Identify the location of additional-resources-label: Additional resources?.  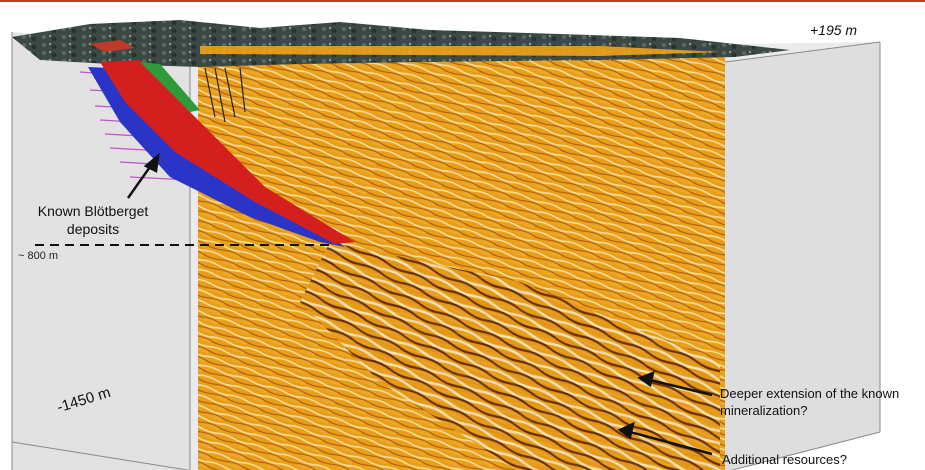
(785, 459).